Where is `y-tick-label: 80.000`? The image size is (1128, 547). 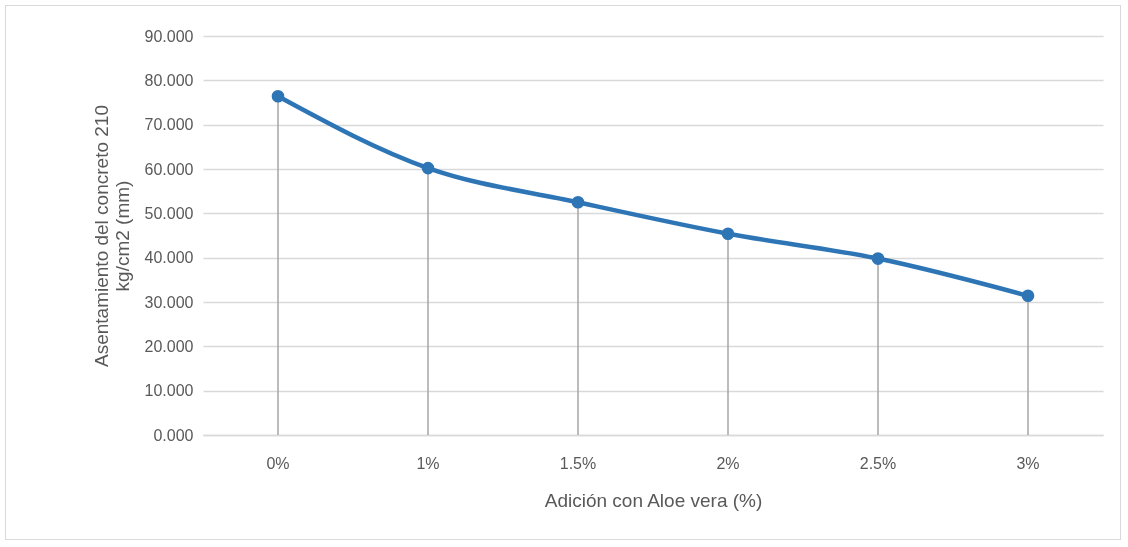
y-tick-label: 80.000 is located at coordinates (169, 80).